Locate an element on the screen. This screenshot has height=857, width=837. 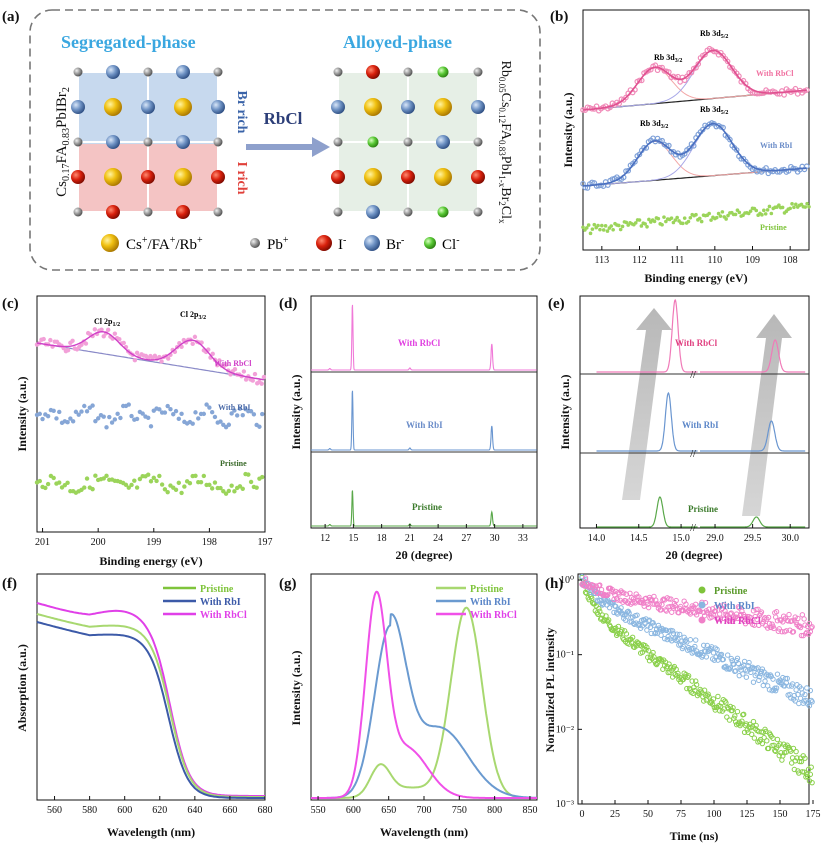
c-x-tick-label: 197 is located at coordinates (265, 542).